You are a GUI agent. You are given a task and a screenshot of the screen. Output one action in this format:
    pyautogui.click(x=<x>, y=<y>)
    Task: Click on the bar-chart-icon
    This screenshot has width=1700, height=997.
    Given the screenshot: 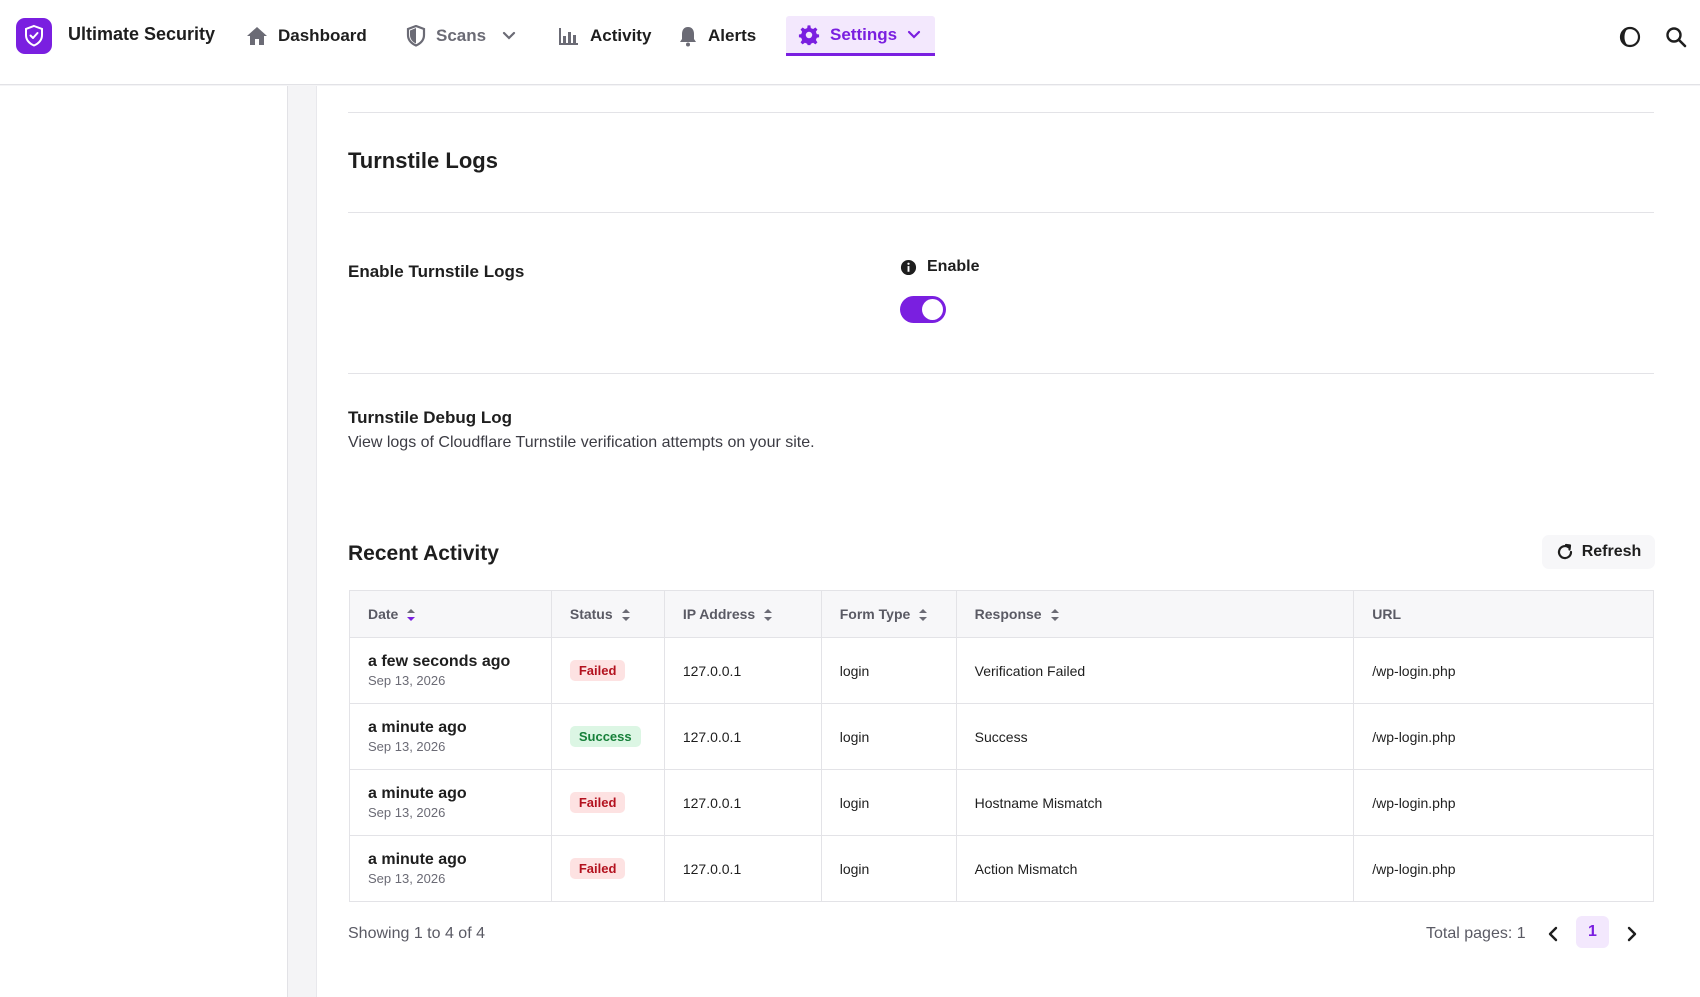 What is the action you would take?
    pyautogui.click(x=568, y=36)
    